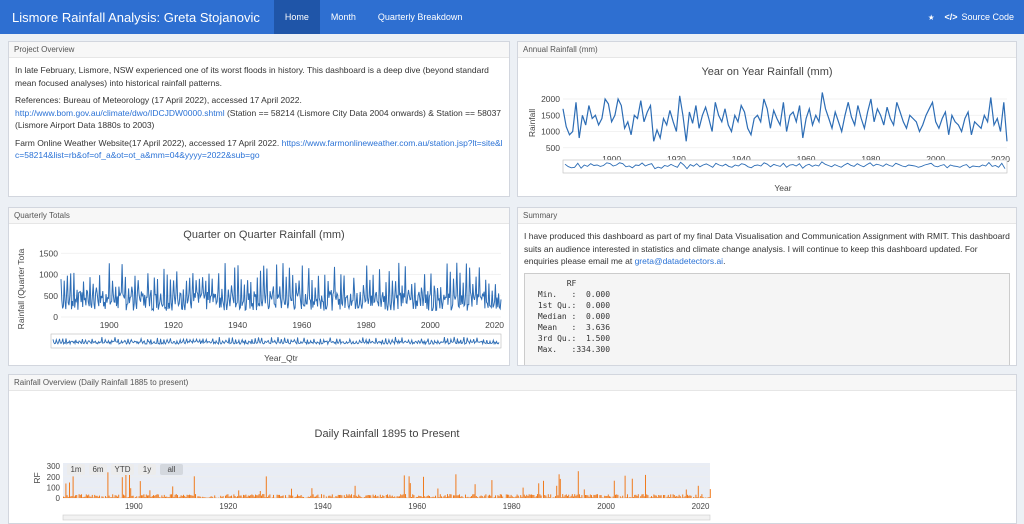 The width and height of the screenshot is (1024, 524). What do you see at coordinates (420, 17) in the screenshot?
I see `tab-quarterly-breakdown: Quarterly Breakdown` at bounding box center [420, 17].